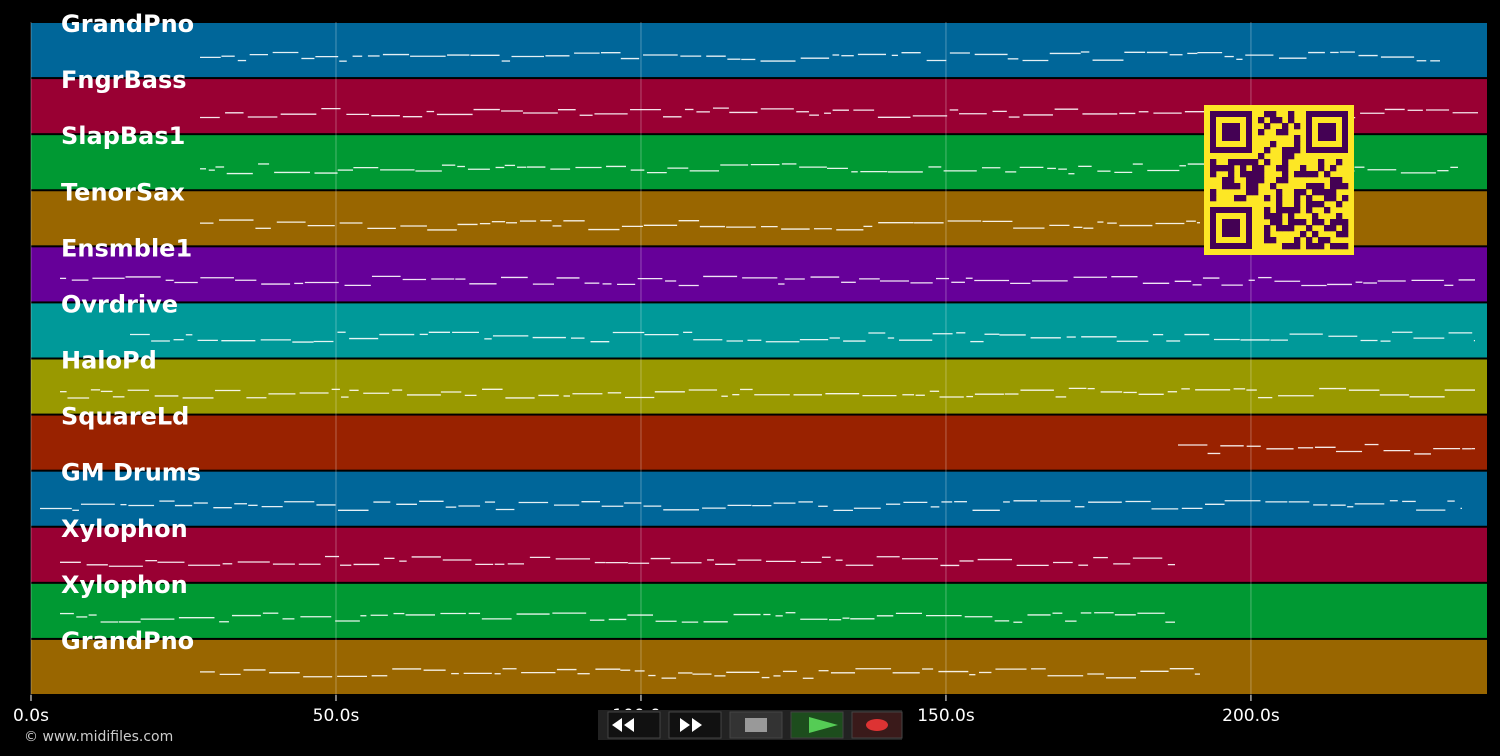 The height and width of the screenshot is (756, 1500). I want to click on play-button, so click(817, 725).